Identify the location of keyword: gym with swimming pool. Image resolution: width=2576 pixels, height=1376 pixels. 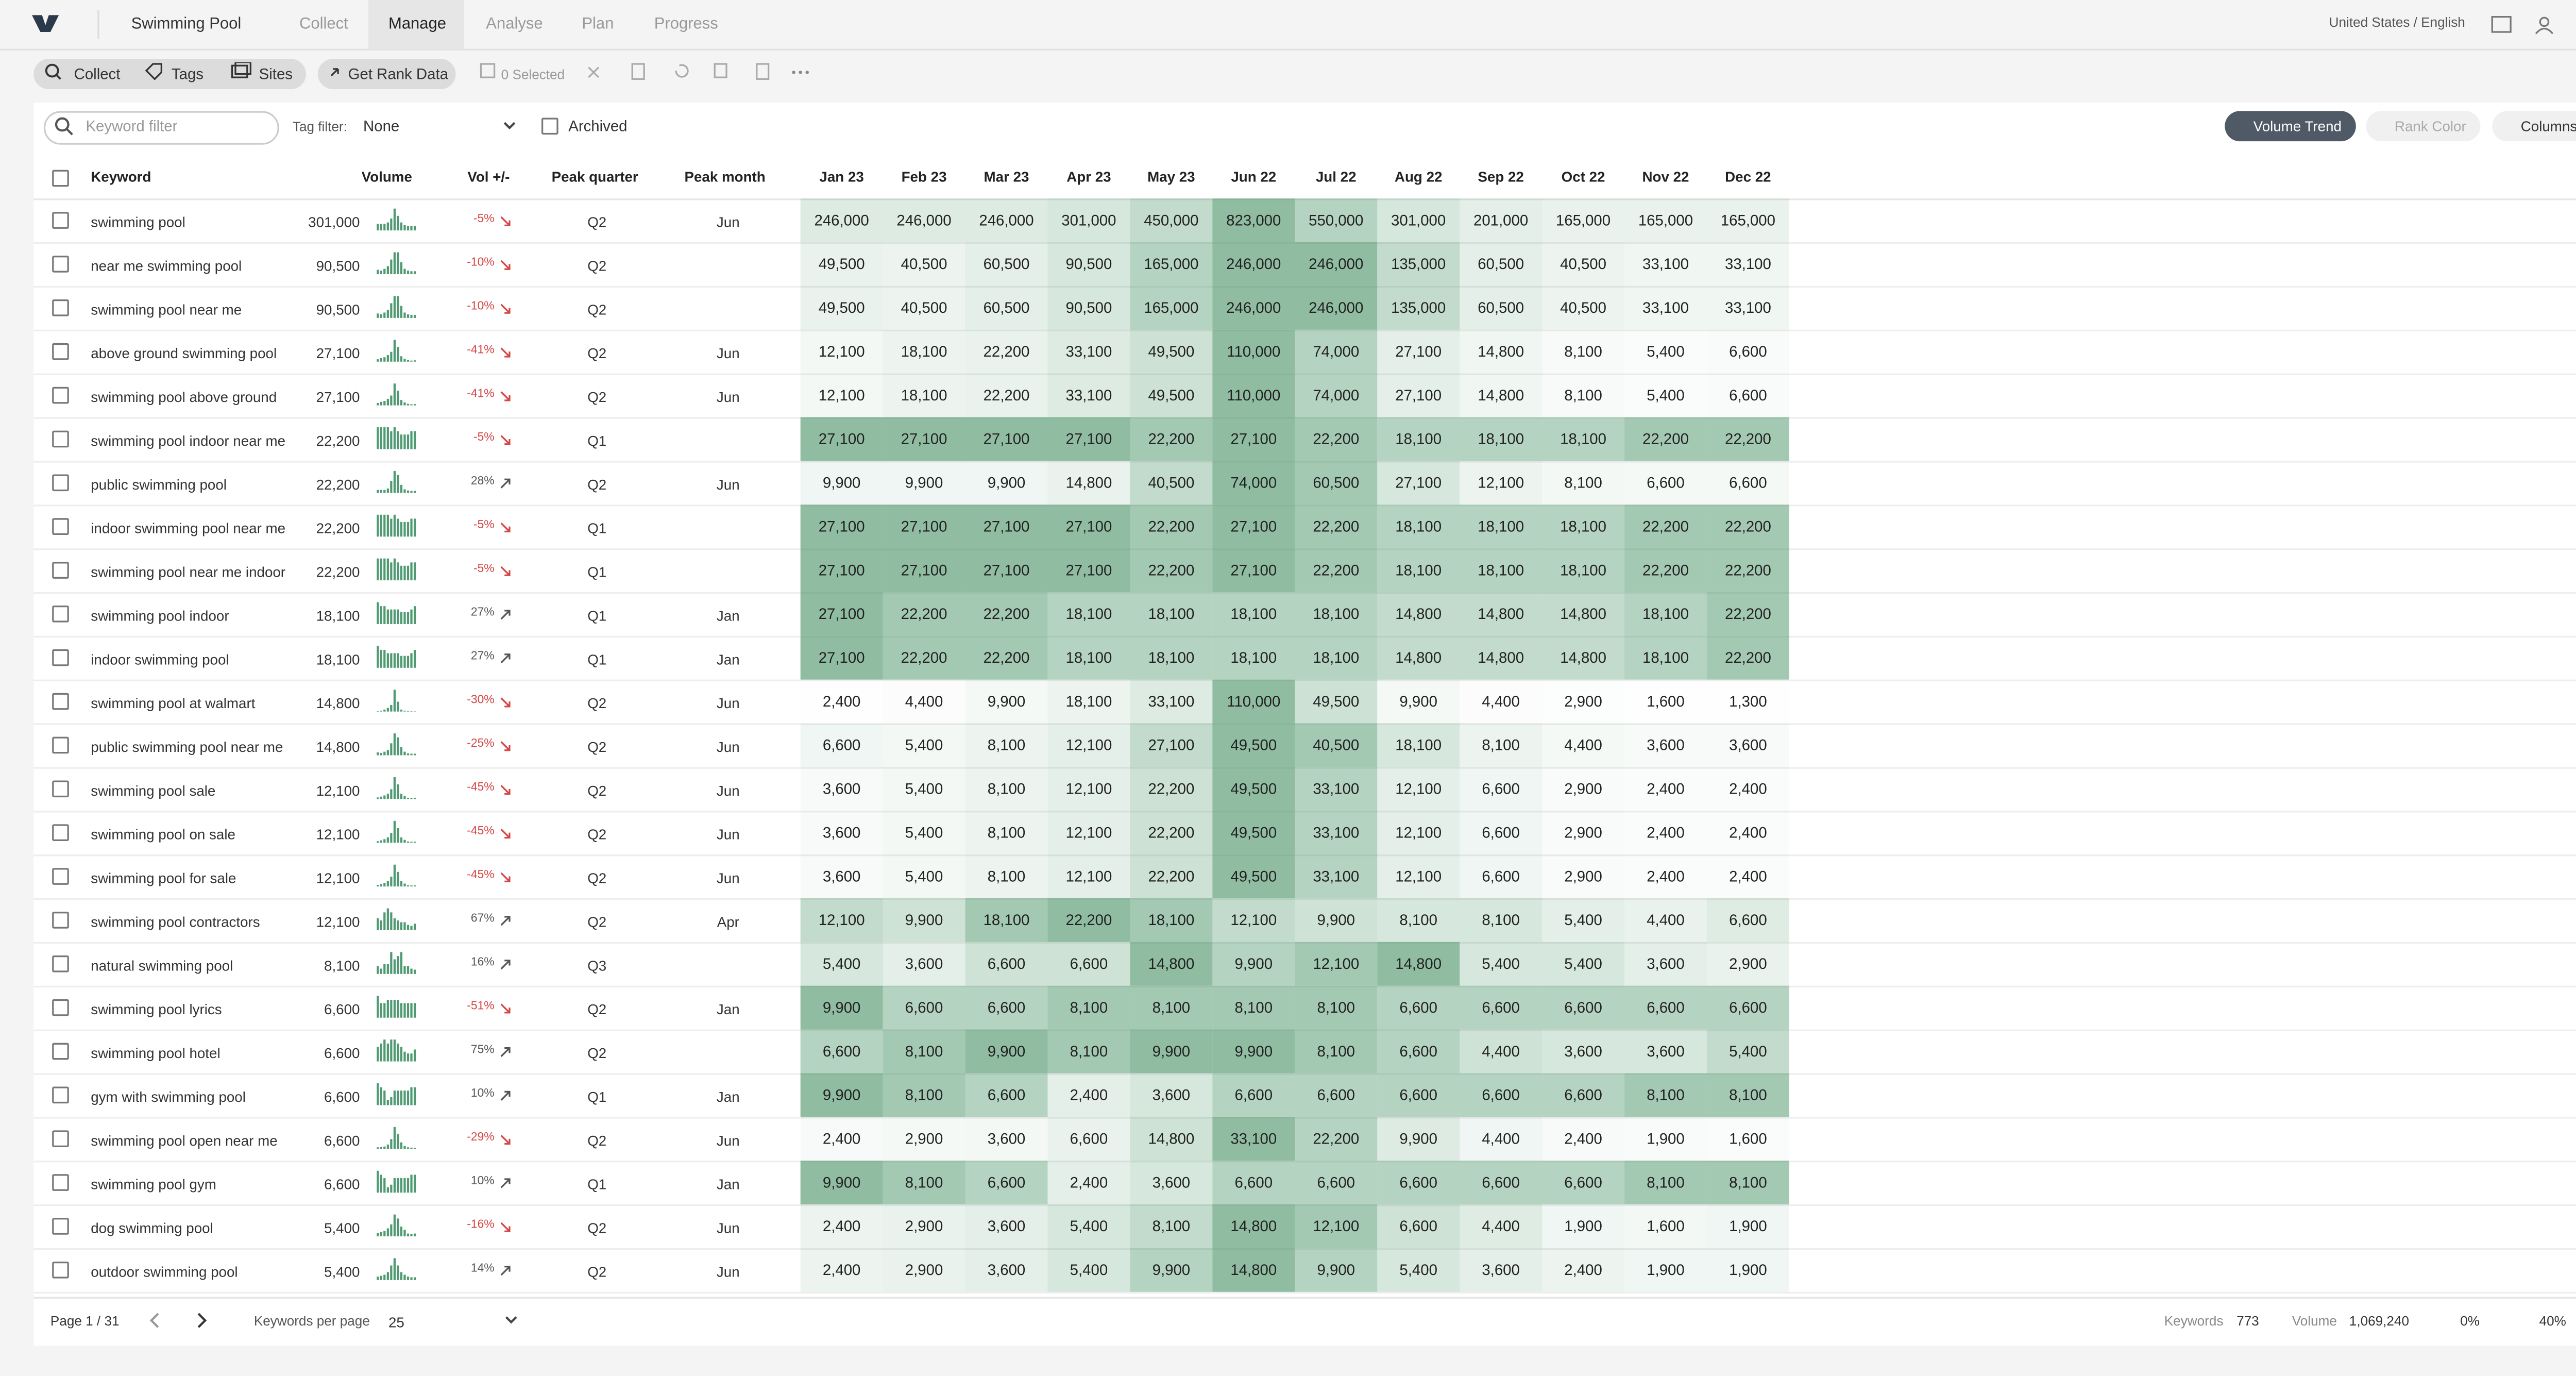
(168, 1096).